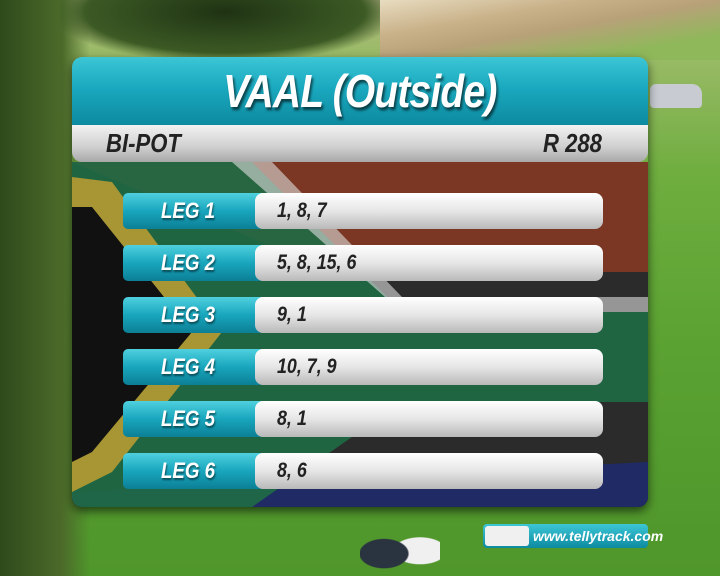  What do you see at coordinates (676, 96) in the screenshot?
I see `background-car` at bounding box center [676, 96].